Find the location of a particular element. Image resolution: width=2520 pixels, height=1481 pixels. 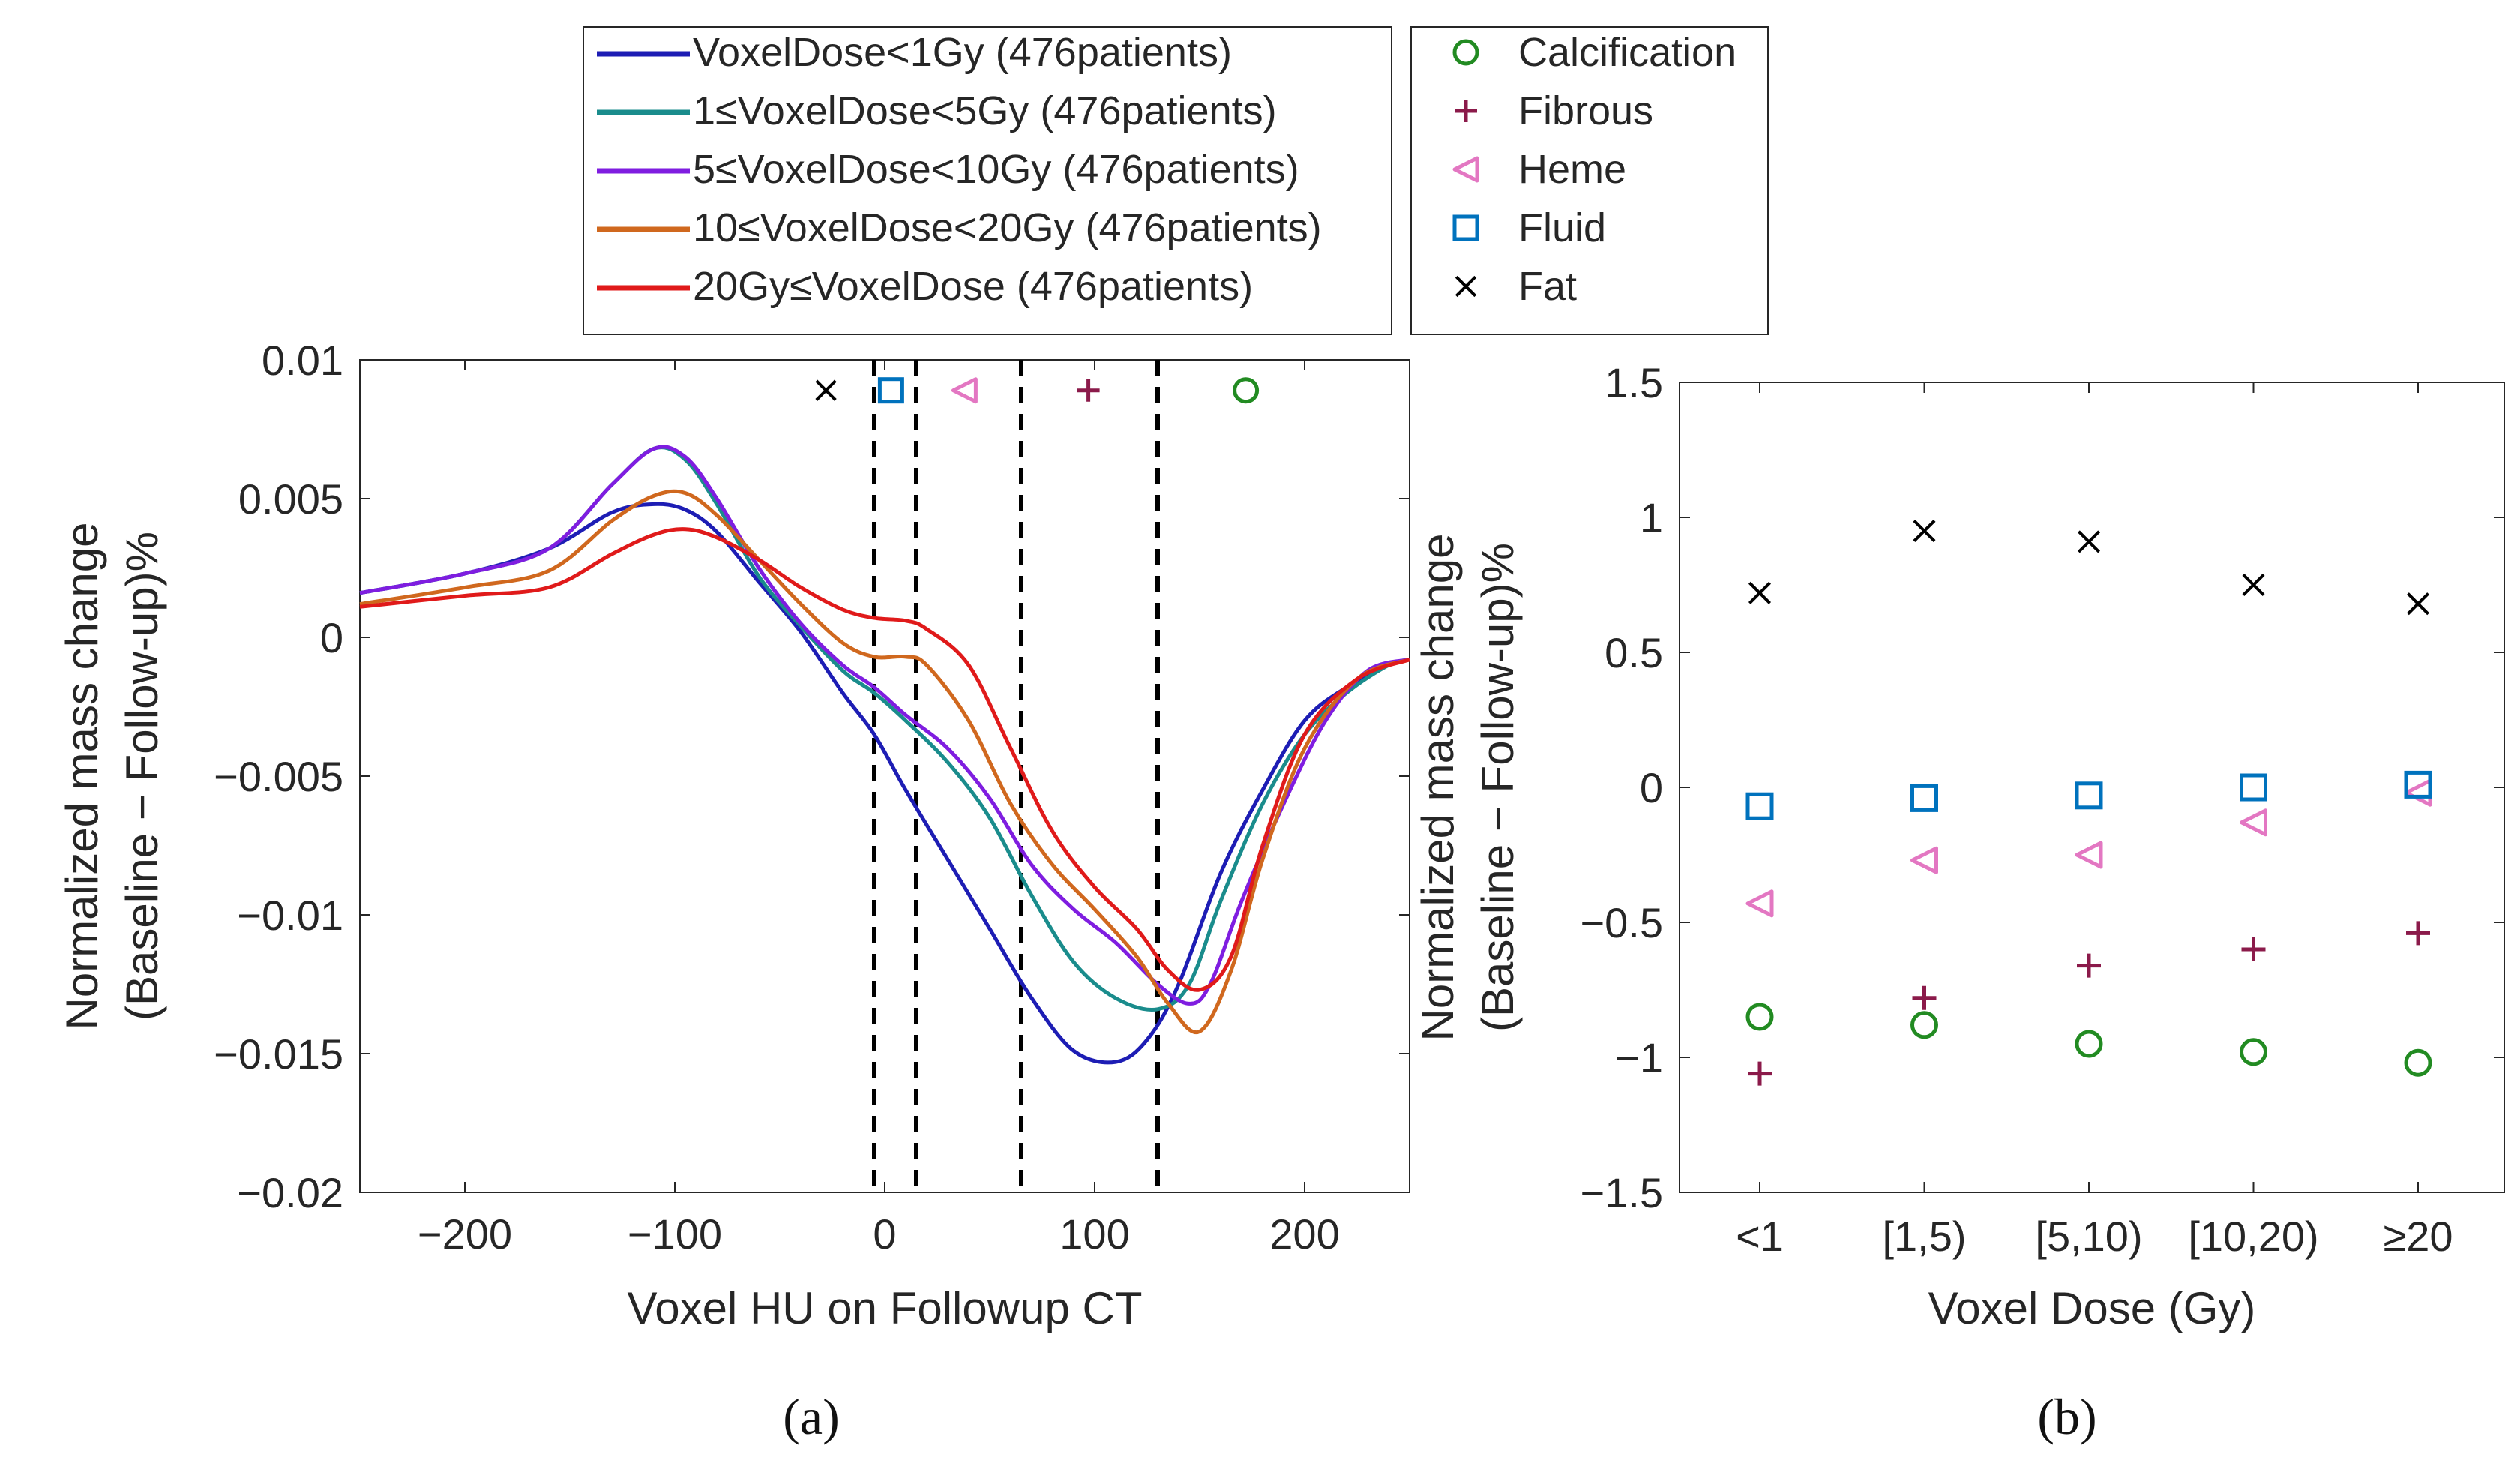

panel-a-ytick-label: −0.015 is located at coordinates (278, 1054).